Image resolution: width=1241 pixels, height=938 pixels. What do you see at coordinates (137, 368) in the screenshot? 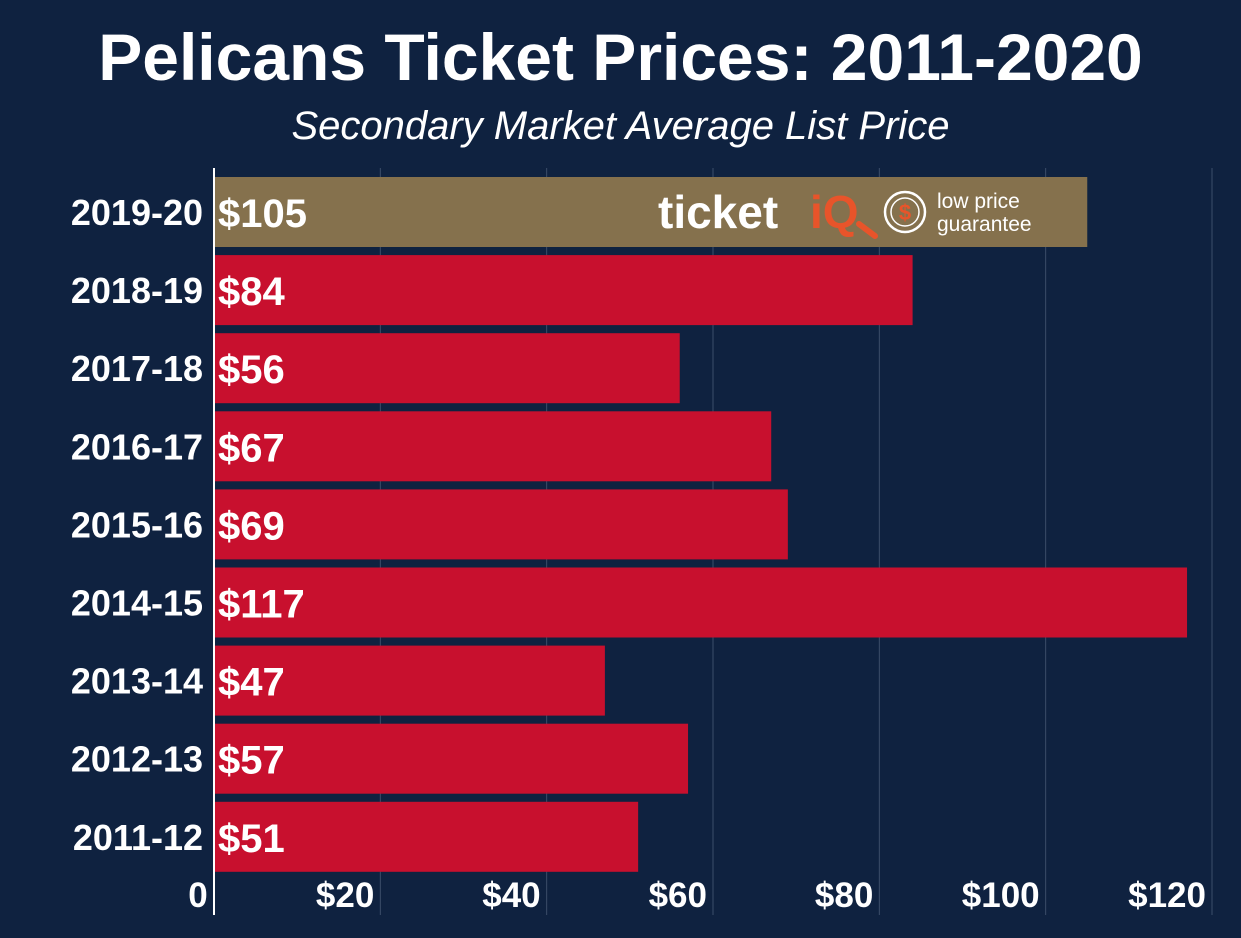
I see `category-label: 2017-18` at bounding box center [137, 368].